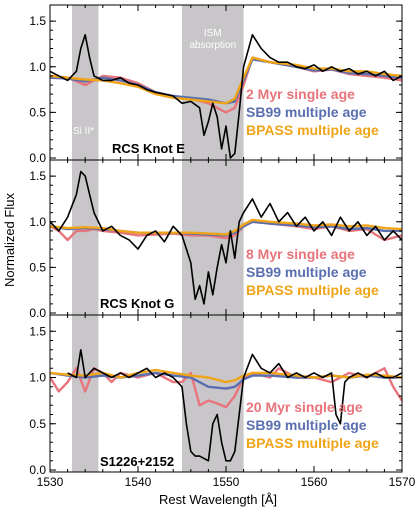  What do you see at coordinates (304, 407) in the screenshot?
I see `legend-entry: 20 Myr single age` at bounding box center [304, 407].